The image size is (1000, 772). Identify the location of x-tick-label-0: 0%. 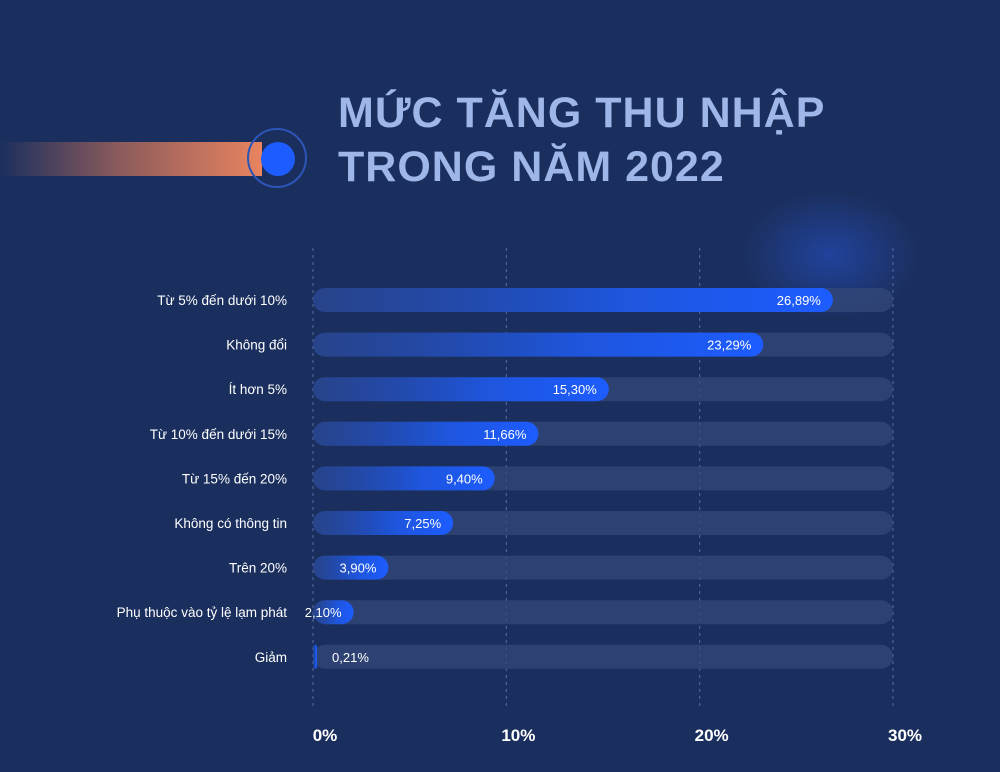
(325, 735).